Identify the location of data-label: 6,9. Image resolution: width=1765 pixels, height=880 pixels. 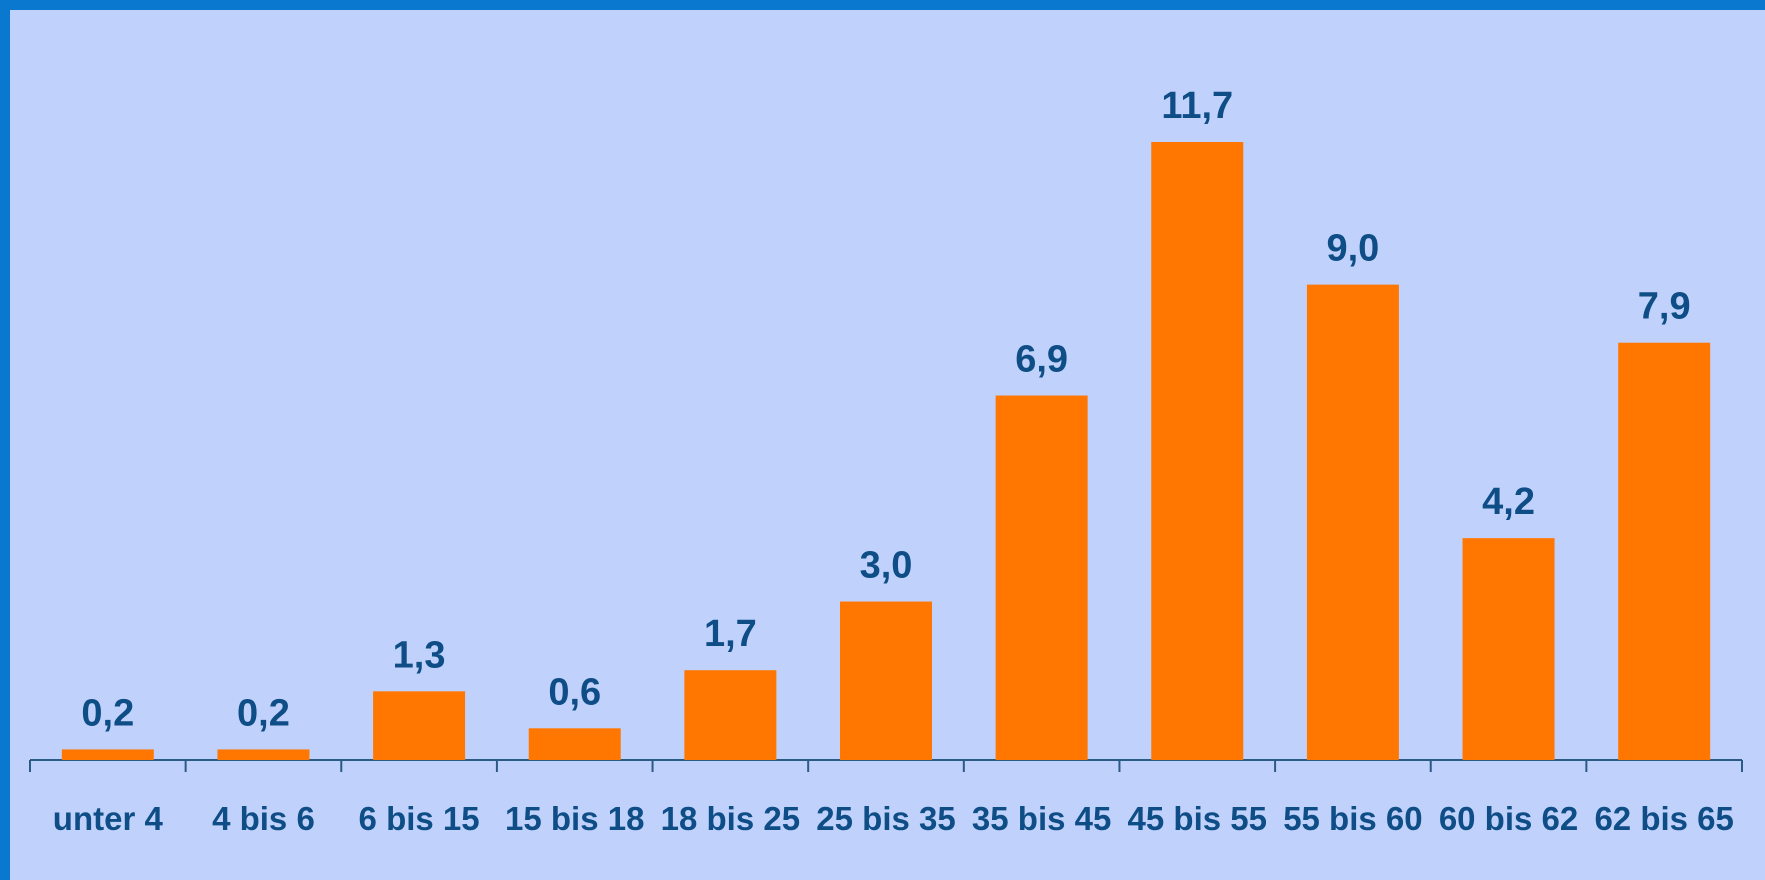
(1041, 360).